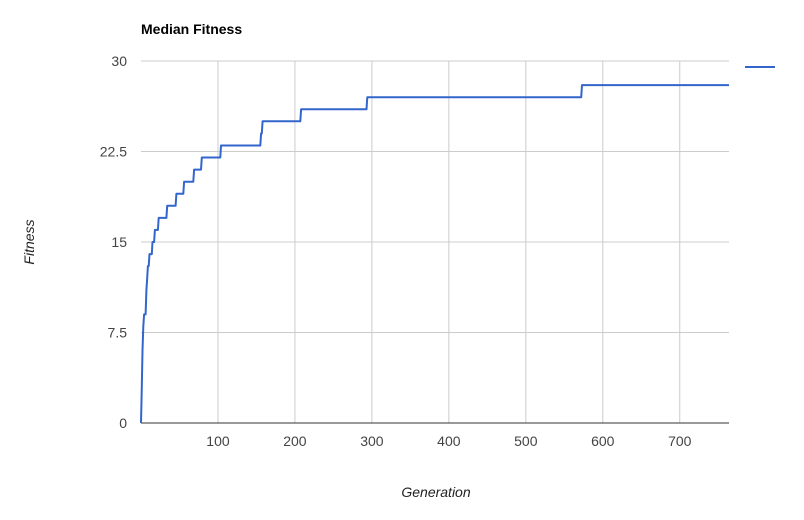 The image size is (804, 520). I want to click on x-tick-label: 600, so click(603, 441).